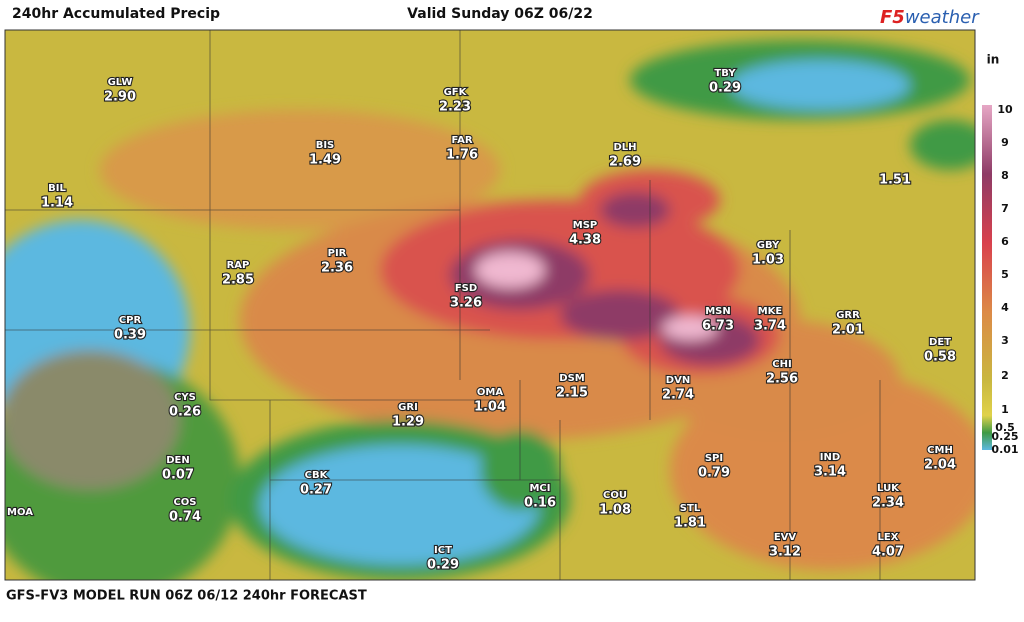 Image resolution: width=1024 pixels, height=622 pixels. What do you see at coordinates (615, 510) in the screenshot?
I see `station-value: 1.08` at bounding box center [615, 510].